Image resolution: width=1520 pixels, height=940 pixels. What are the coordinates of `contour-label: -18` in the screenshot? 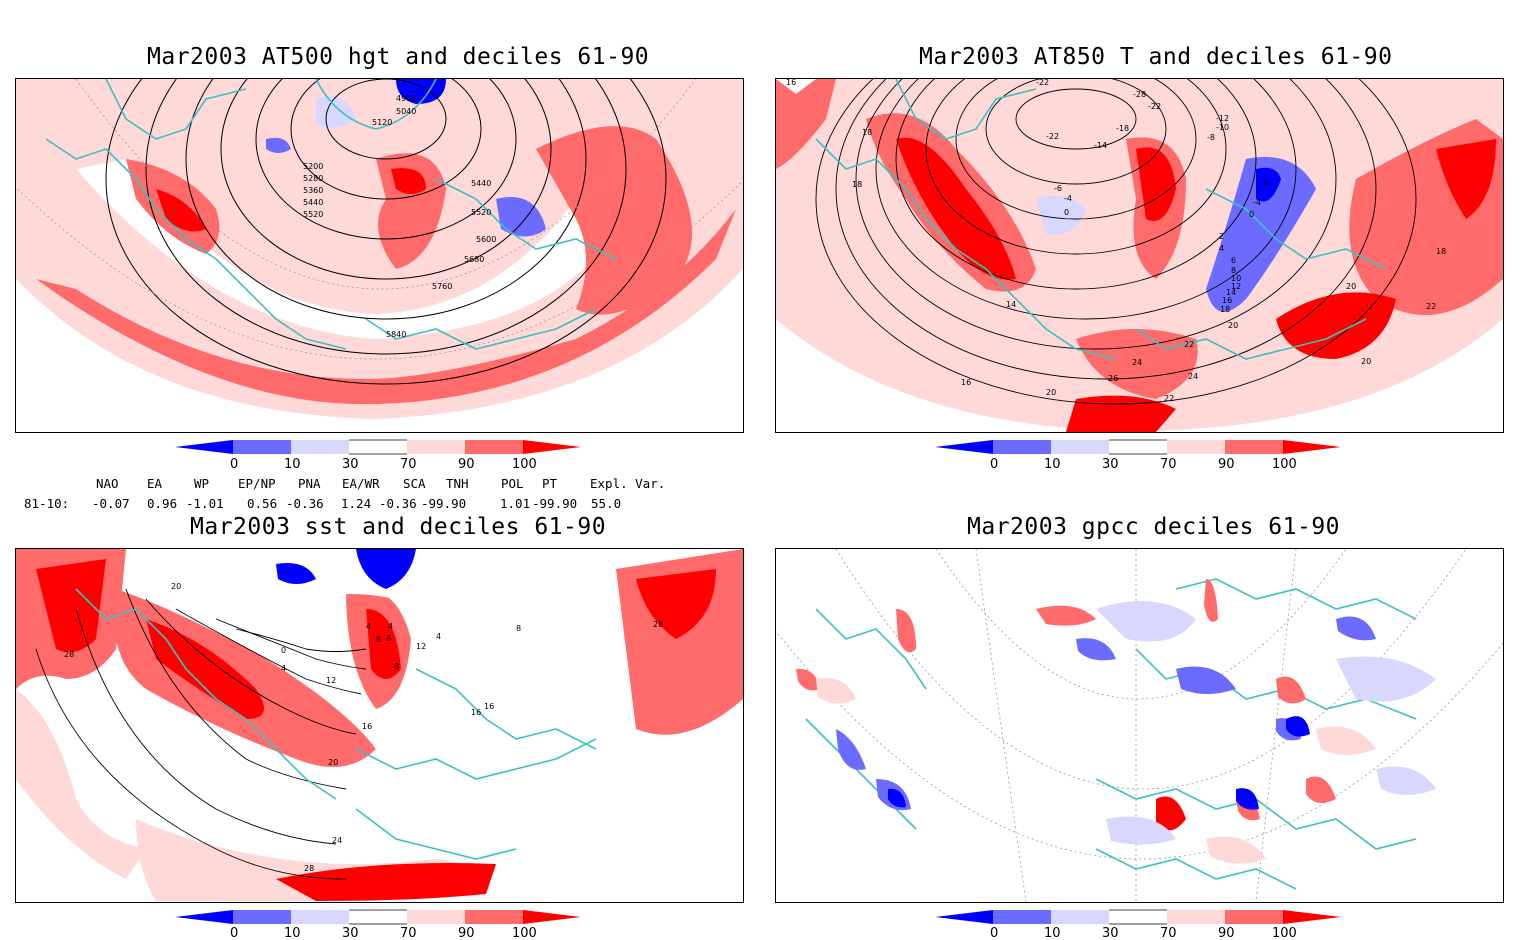 It's located at (1122, 128).